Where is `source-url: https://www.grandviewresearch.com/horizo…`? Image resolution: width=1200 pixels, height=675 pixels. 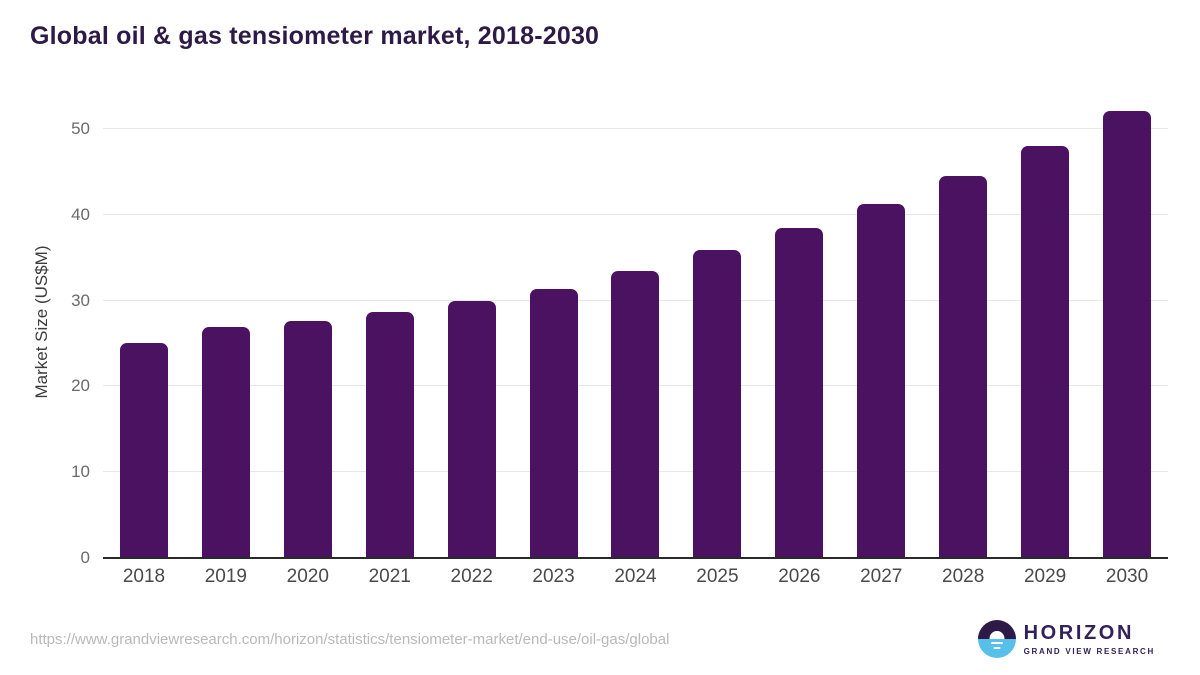
source-url: https://www.grandviewresearch.com/horizo… is located at coordinates (350, 639).